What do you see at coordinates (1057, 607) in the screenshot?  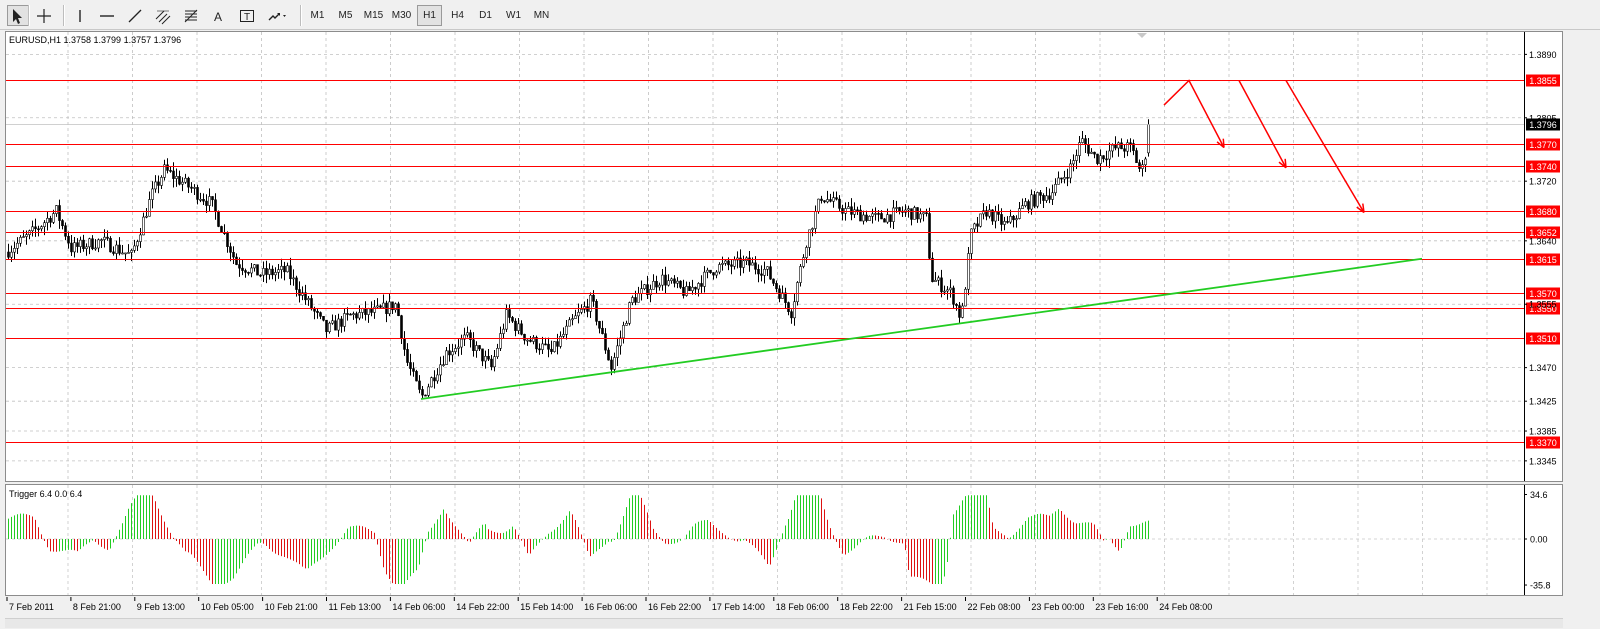 I see `time-tick-label: 23 Feb 00:00` at bounding box center [1057, 607].